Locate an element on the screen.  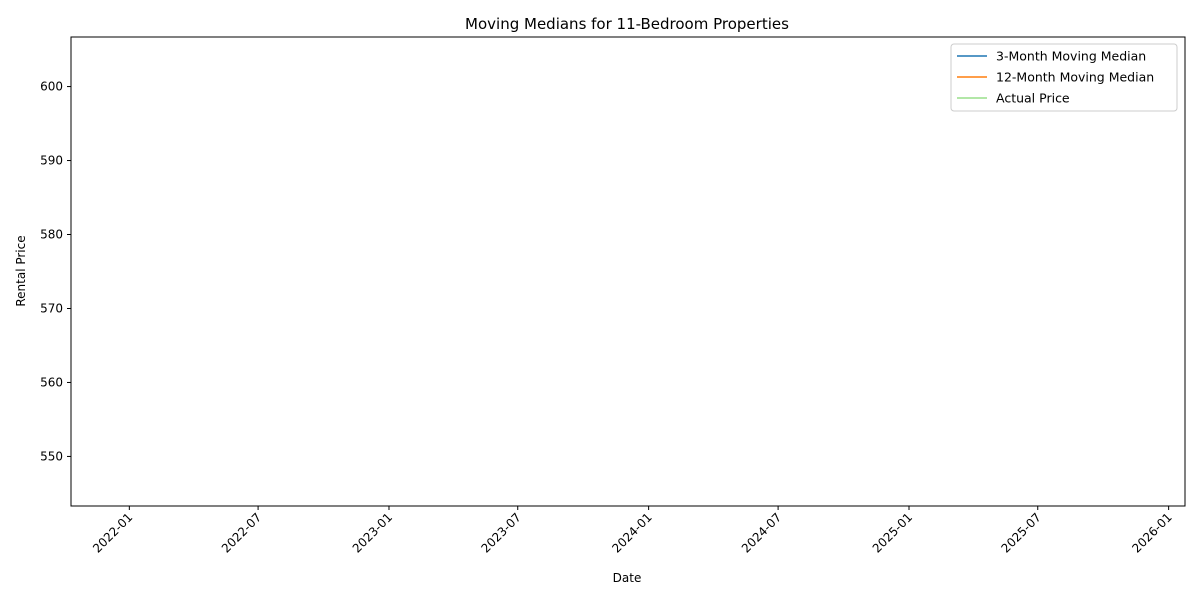
legend-box is located at coordinates (1064, 77).